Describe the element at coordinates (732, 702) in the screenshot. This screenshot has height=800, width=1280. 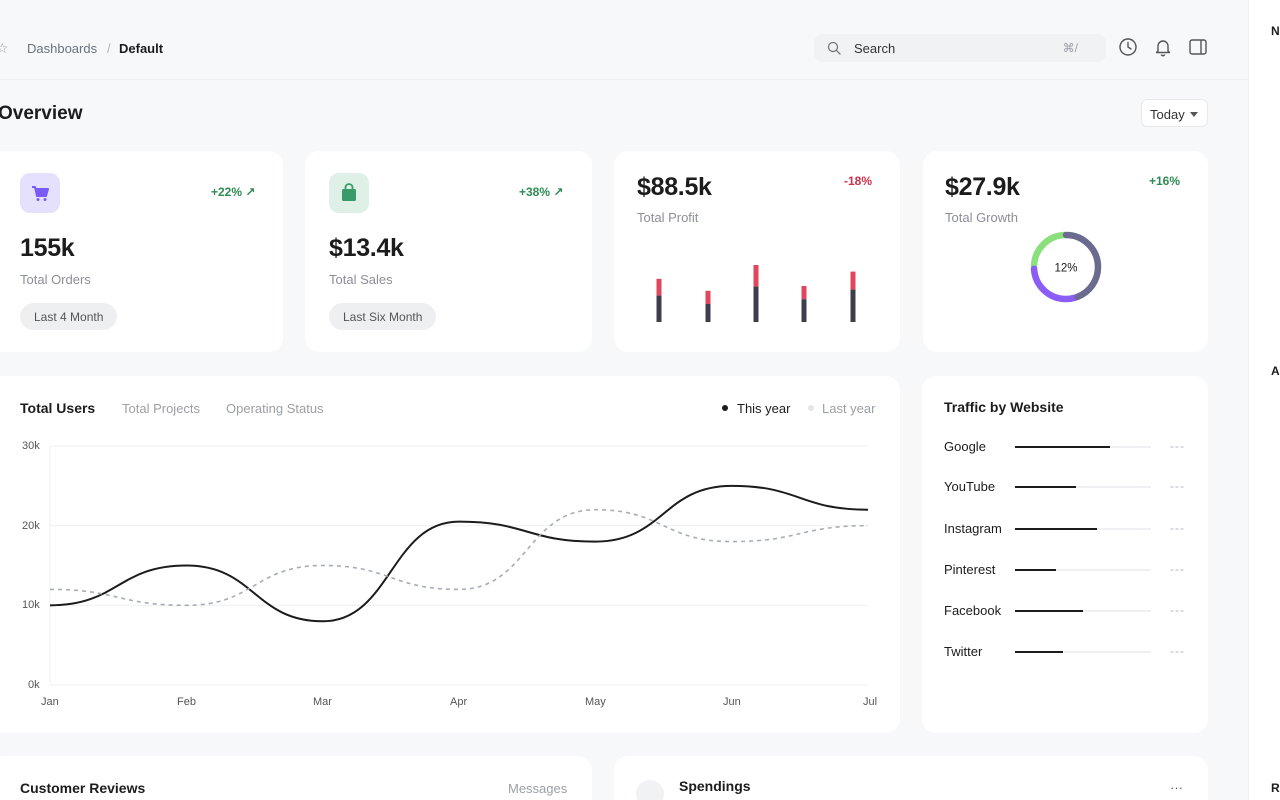
I see `x-tick-jun: Jun` at that location.